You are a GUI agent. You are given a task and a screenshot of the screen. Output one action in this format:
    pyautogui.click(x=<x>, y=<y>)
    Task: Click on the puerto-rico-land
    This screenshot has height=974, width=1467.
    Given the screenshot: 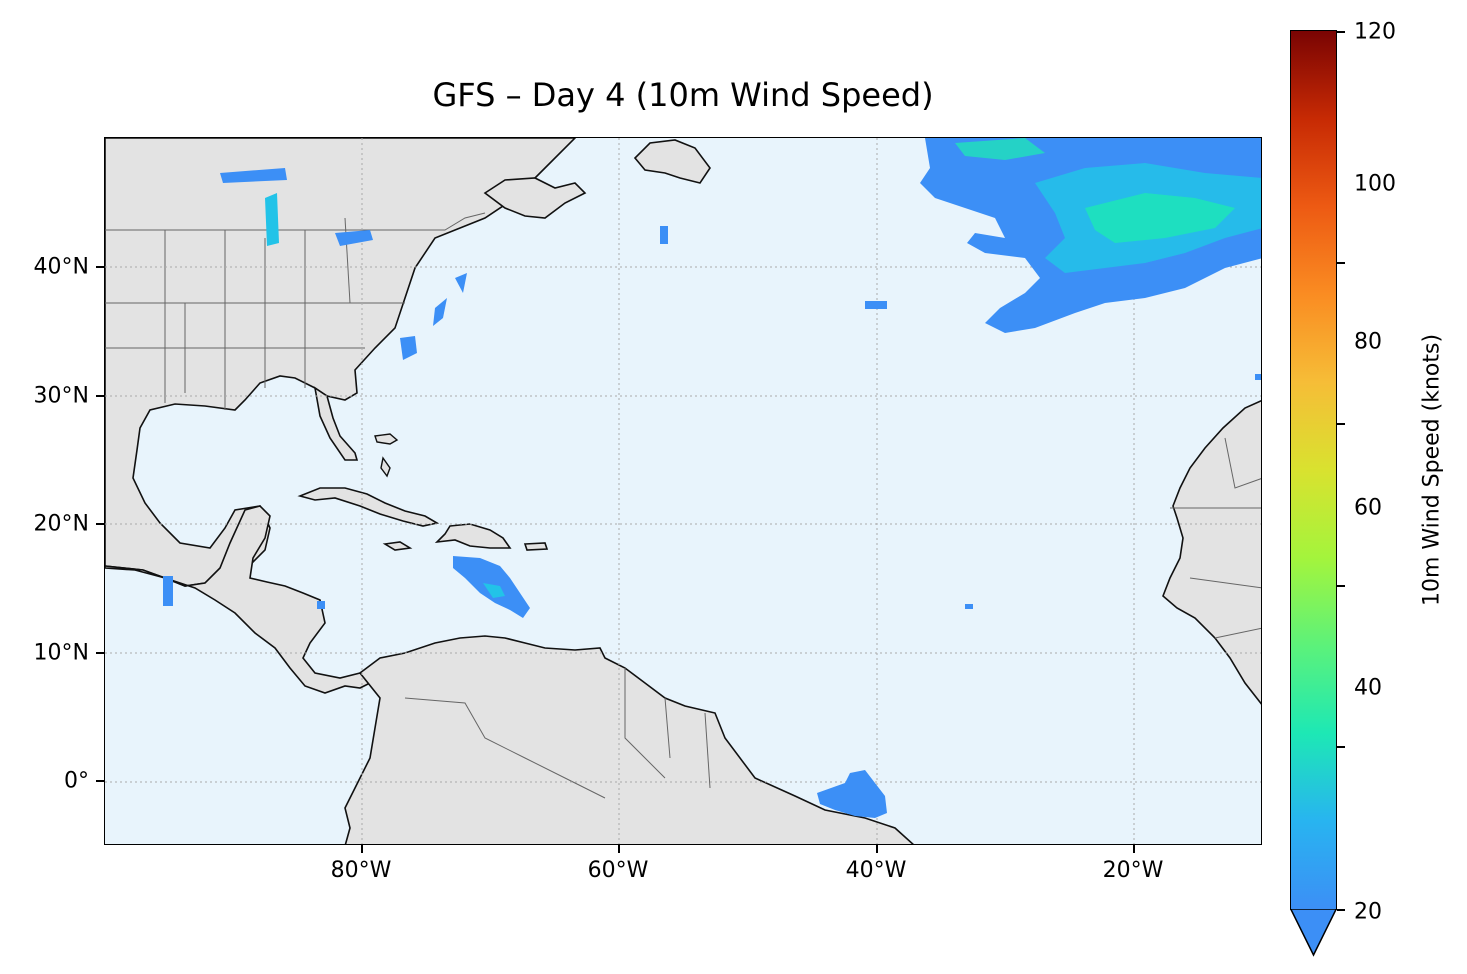 What is the action you would take?
    pyautogui.click(x=536, y=546)
    